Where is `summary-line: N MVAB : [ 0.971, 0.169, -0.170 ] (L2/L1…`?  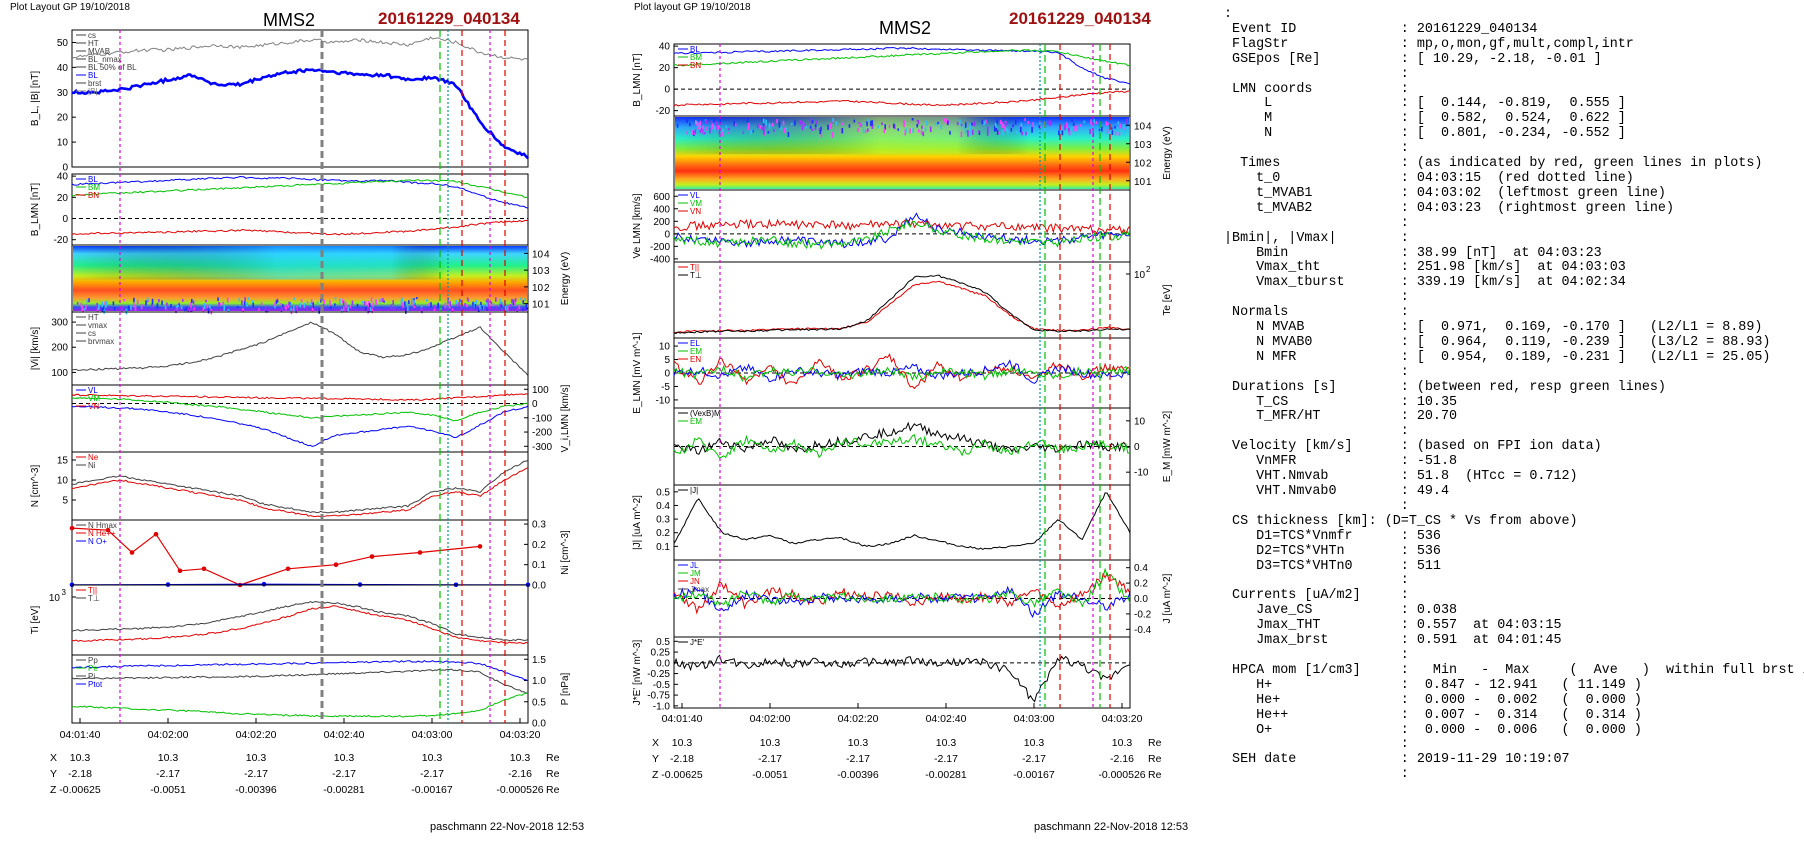
summary-line: N MVAB : [ 0.971, 0.169, -0.170 ] (L2/L1… is located at coordinates (1493, 328).